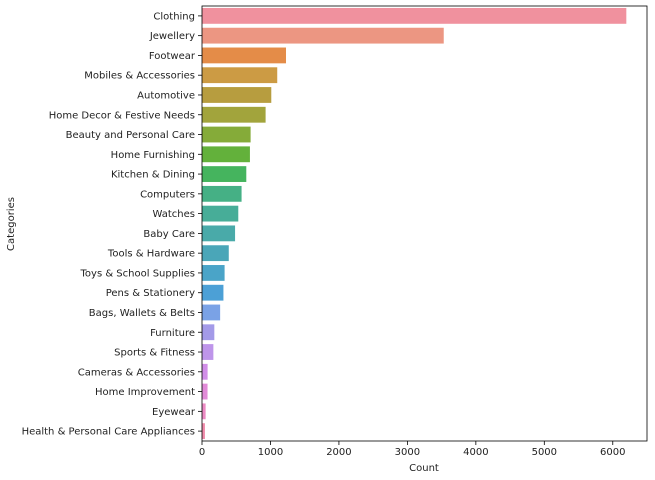  What do you see at coordinates (169, 234) in the screenshot?
I see `y-tick-label: Baby Care` at bounding box center [169, 234].